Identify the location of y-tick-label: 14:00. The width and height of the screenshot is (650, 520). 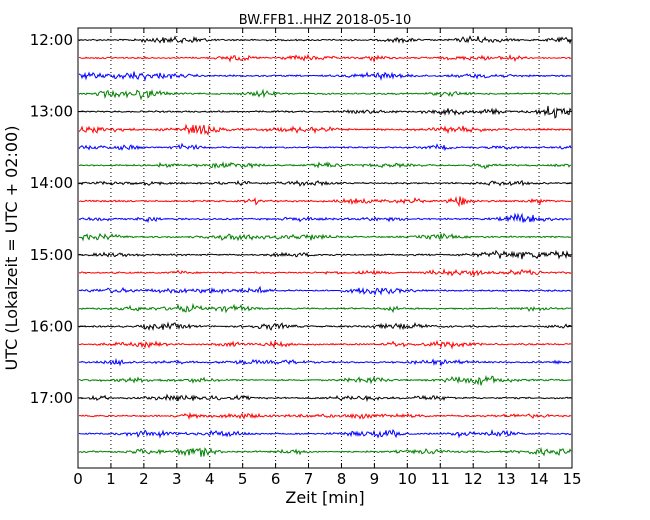
(51, 183).